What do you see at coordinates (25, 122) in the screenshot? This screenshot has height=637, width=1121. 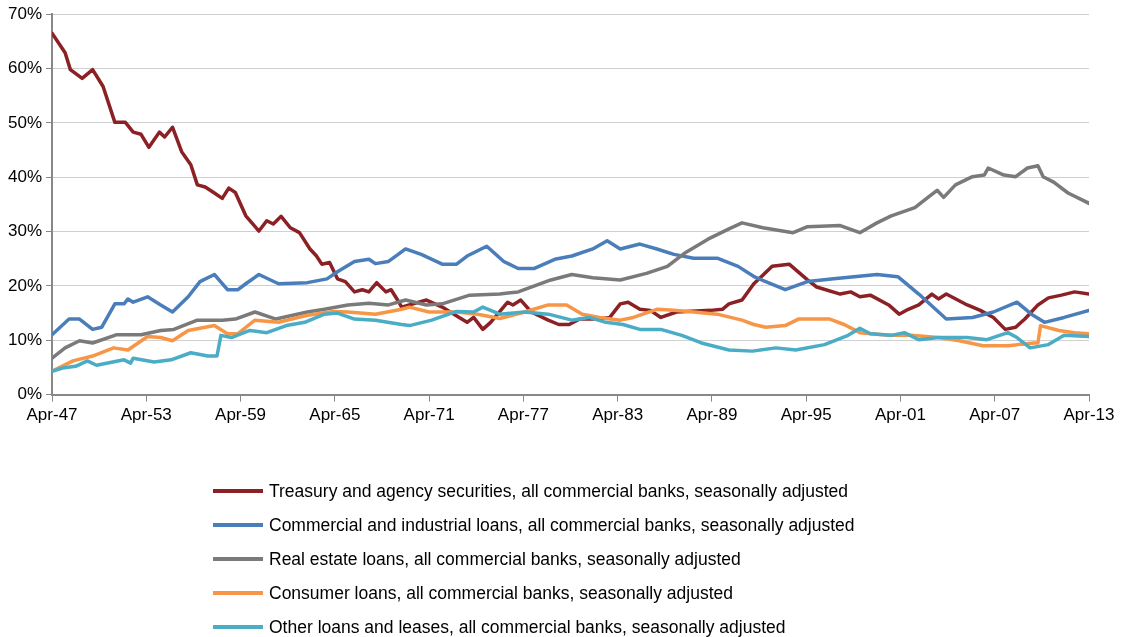 I see `y-tick-label: 50%` at bounding box center [25, 122].